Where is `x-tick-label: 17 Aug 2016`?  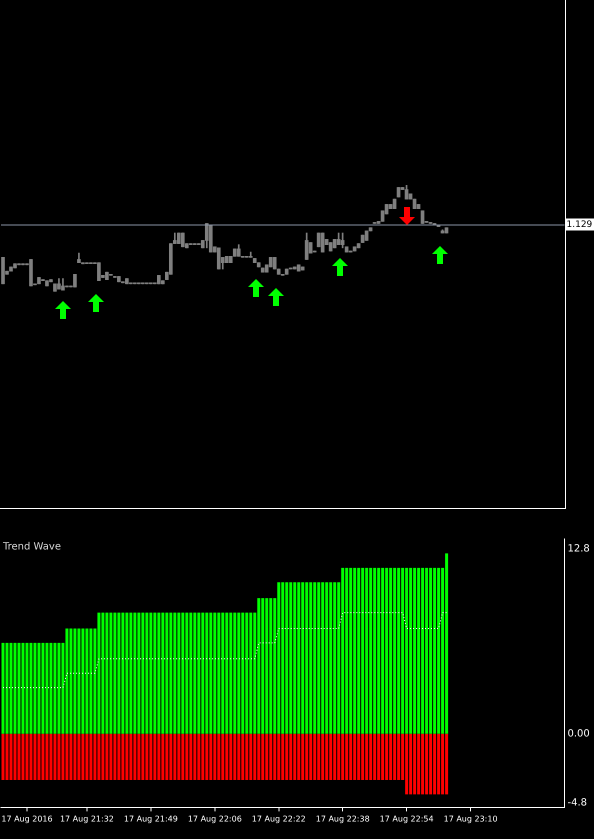
x-tick-label: 17 Aug 2016 is located at coordinates (27, 819).